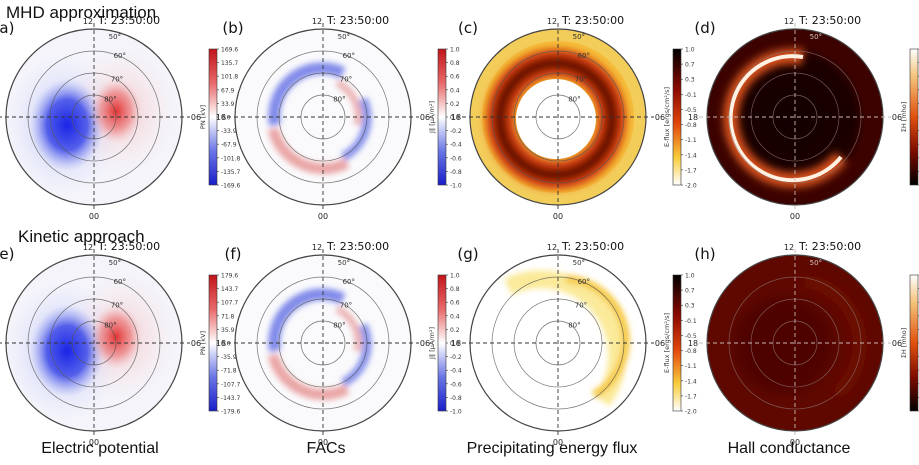 Image resolution: width=919 pixels, height=465 pixels. Describe the element at coordinates (231, 384) in the screenshot. I see `colorbar-tick-label: -107.7` at that location.